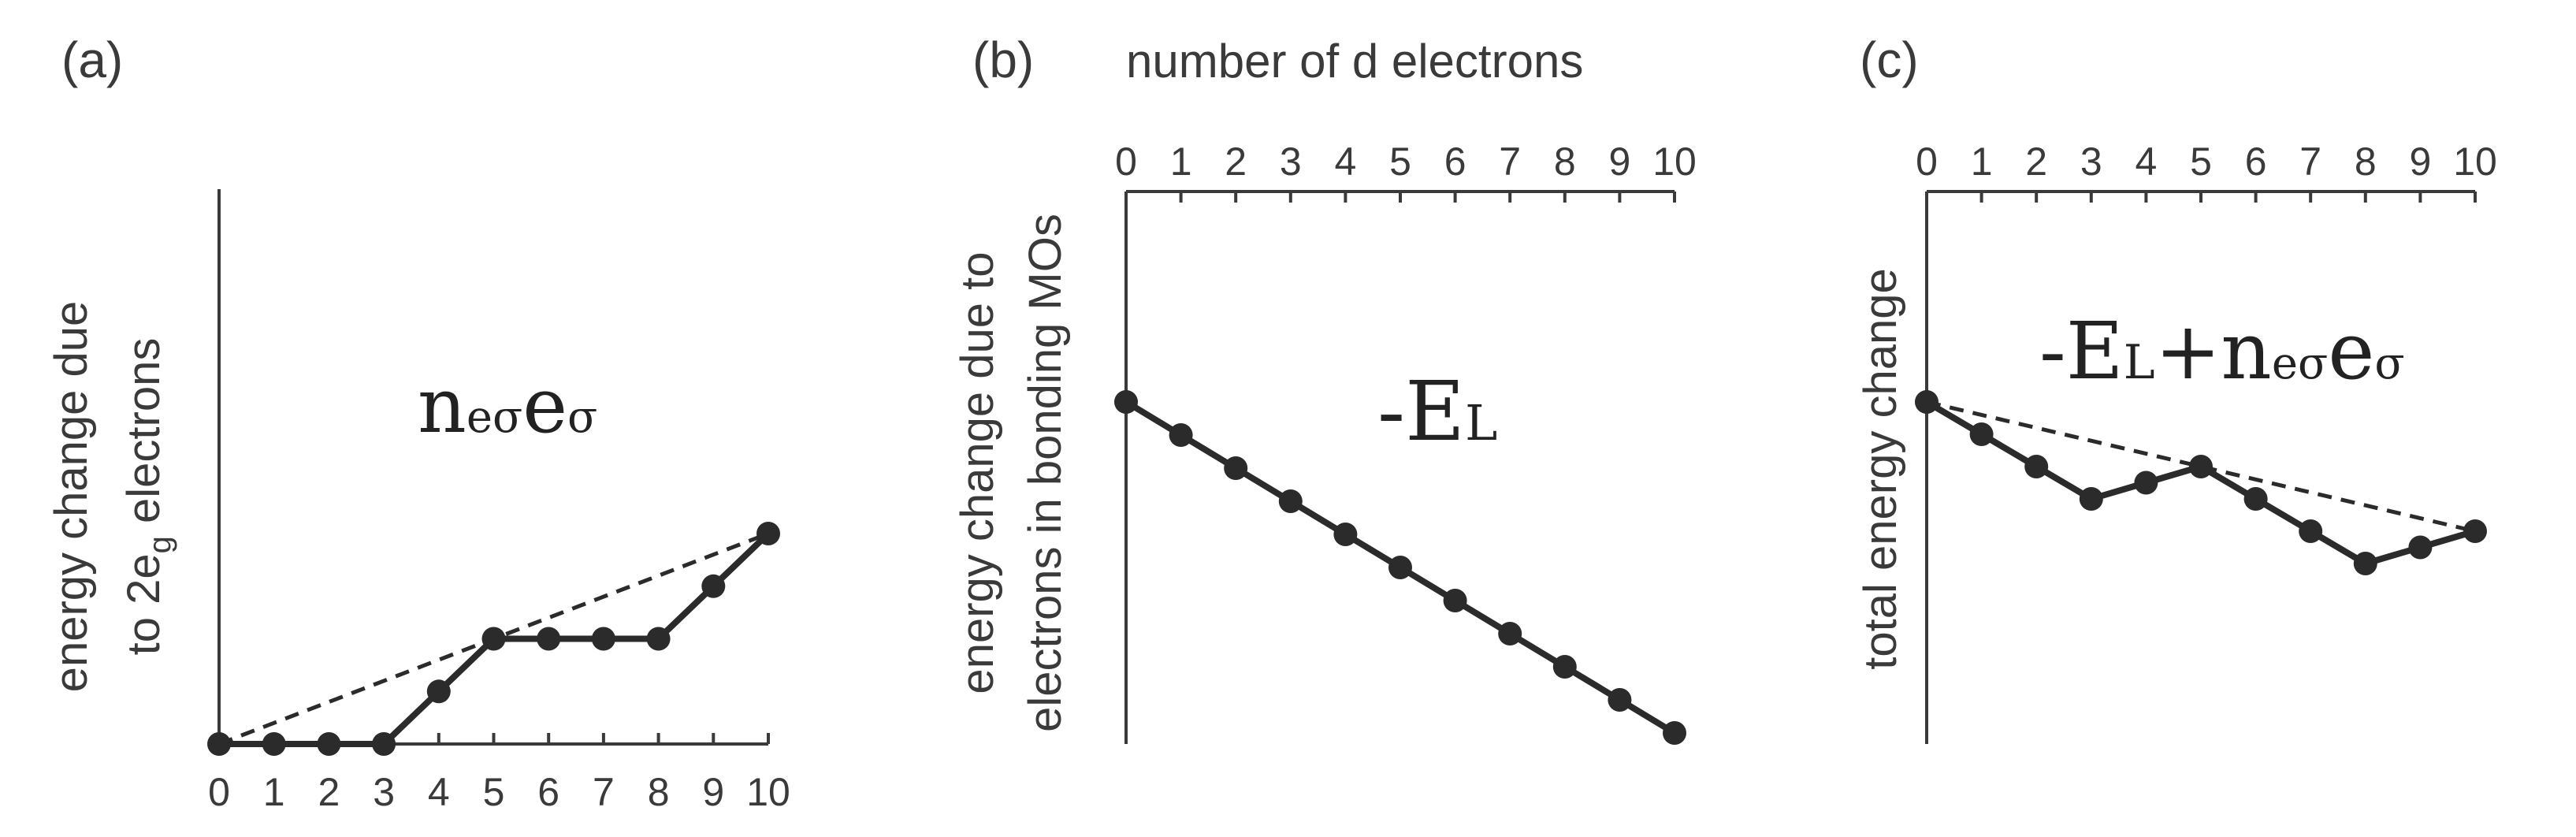 Image resolution: width=2576 pixels, height=837 pixels. Describe the element at coordinates (2201, 162) in the screenshot. I see `panel-c-x-tick-label: 5` at that location.